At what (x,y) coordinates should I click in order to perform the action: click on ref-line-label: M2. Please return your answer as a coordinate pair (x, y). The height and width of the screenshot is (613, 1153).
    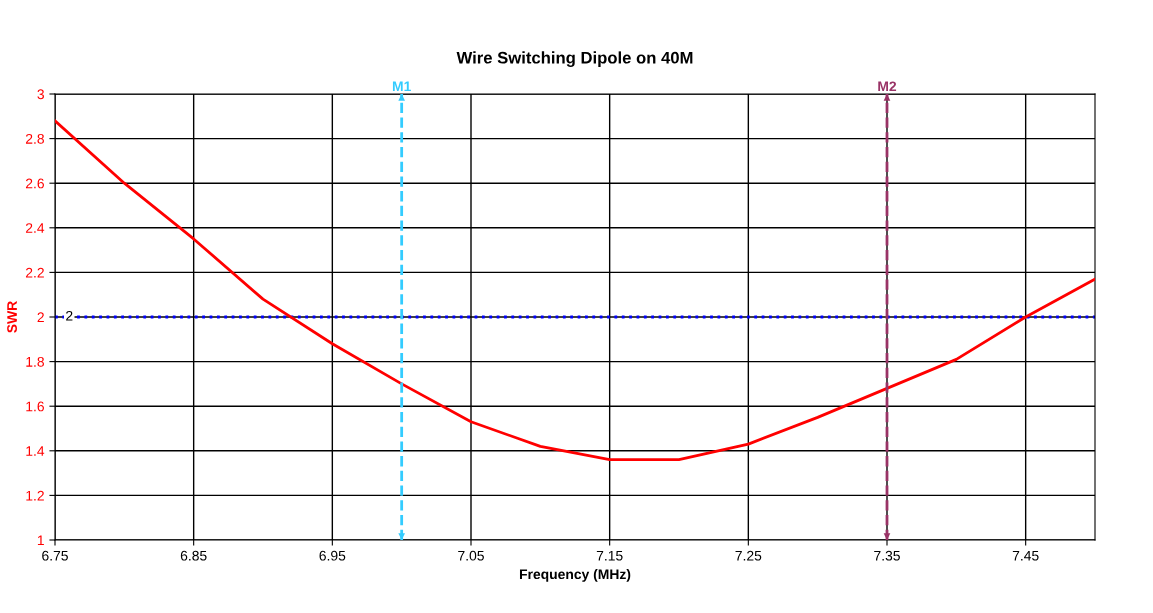
    Looking at the image, I should click on (887, 86).